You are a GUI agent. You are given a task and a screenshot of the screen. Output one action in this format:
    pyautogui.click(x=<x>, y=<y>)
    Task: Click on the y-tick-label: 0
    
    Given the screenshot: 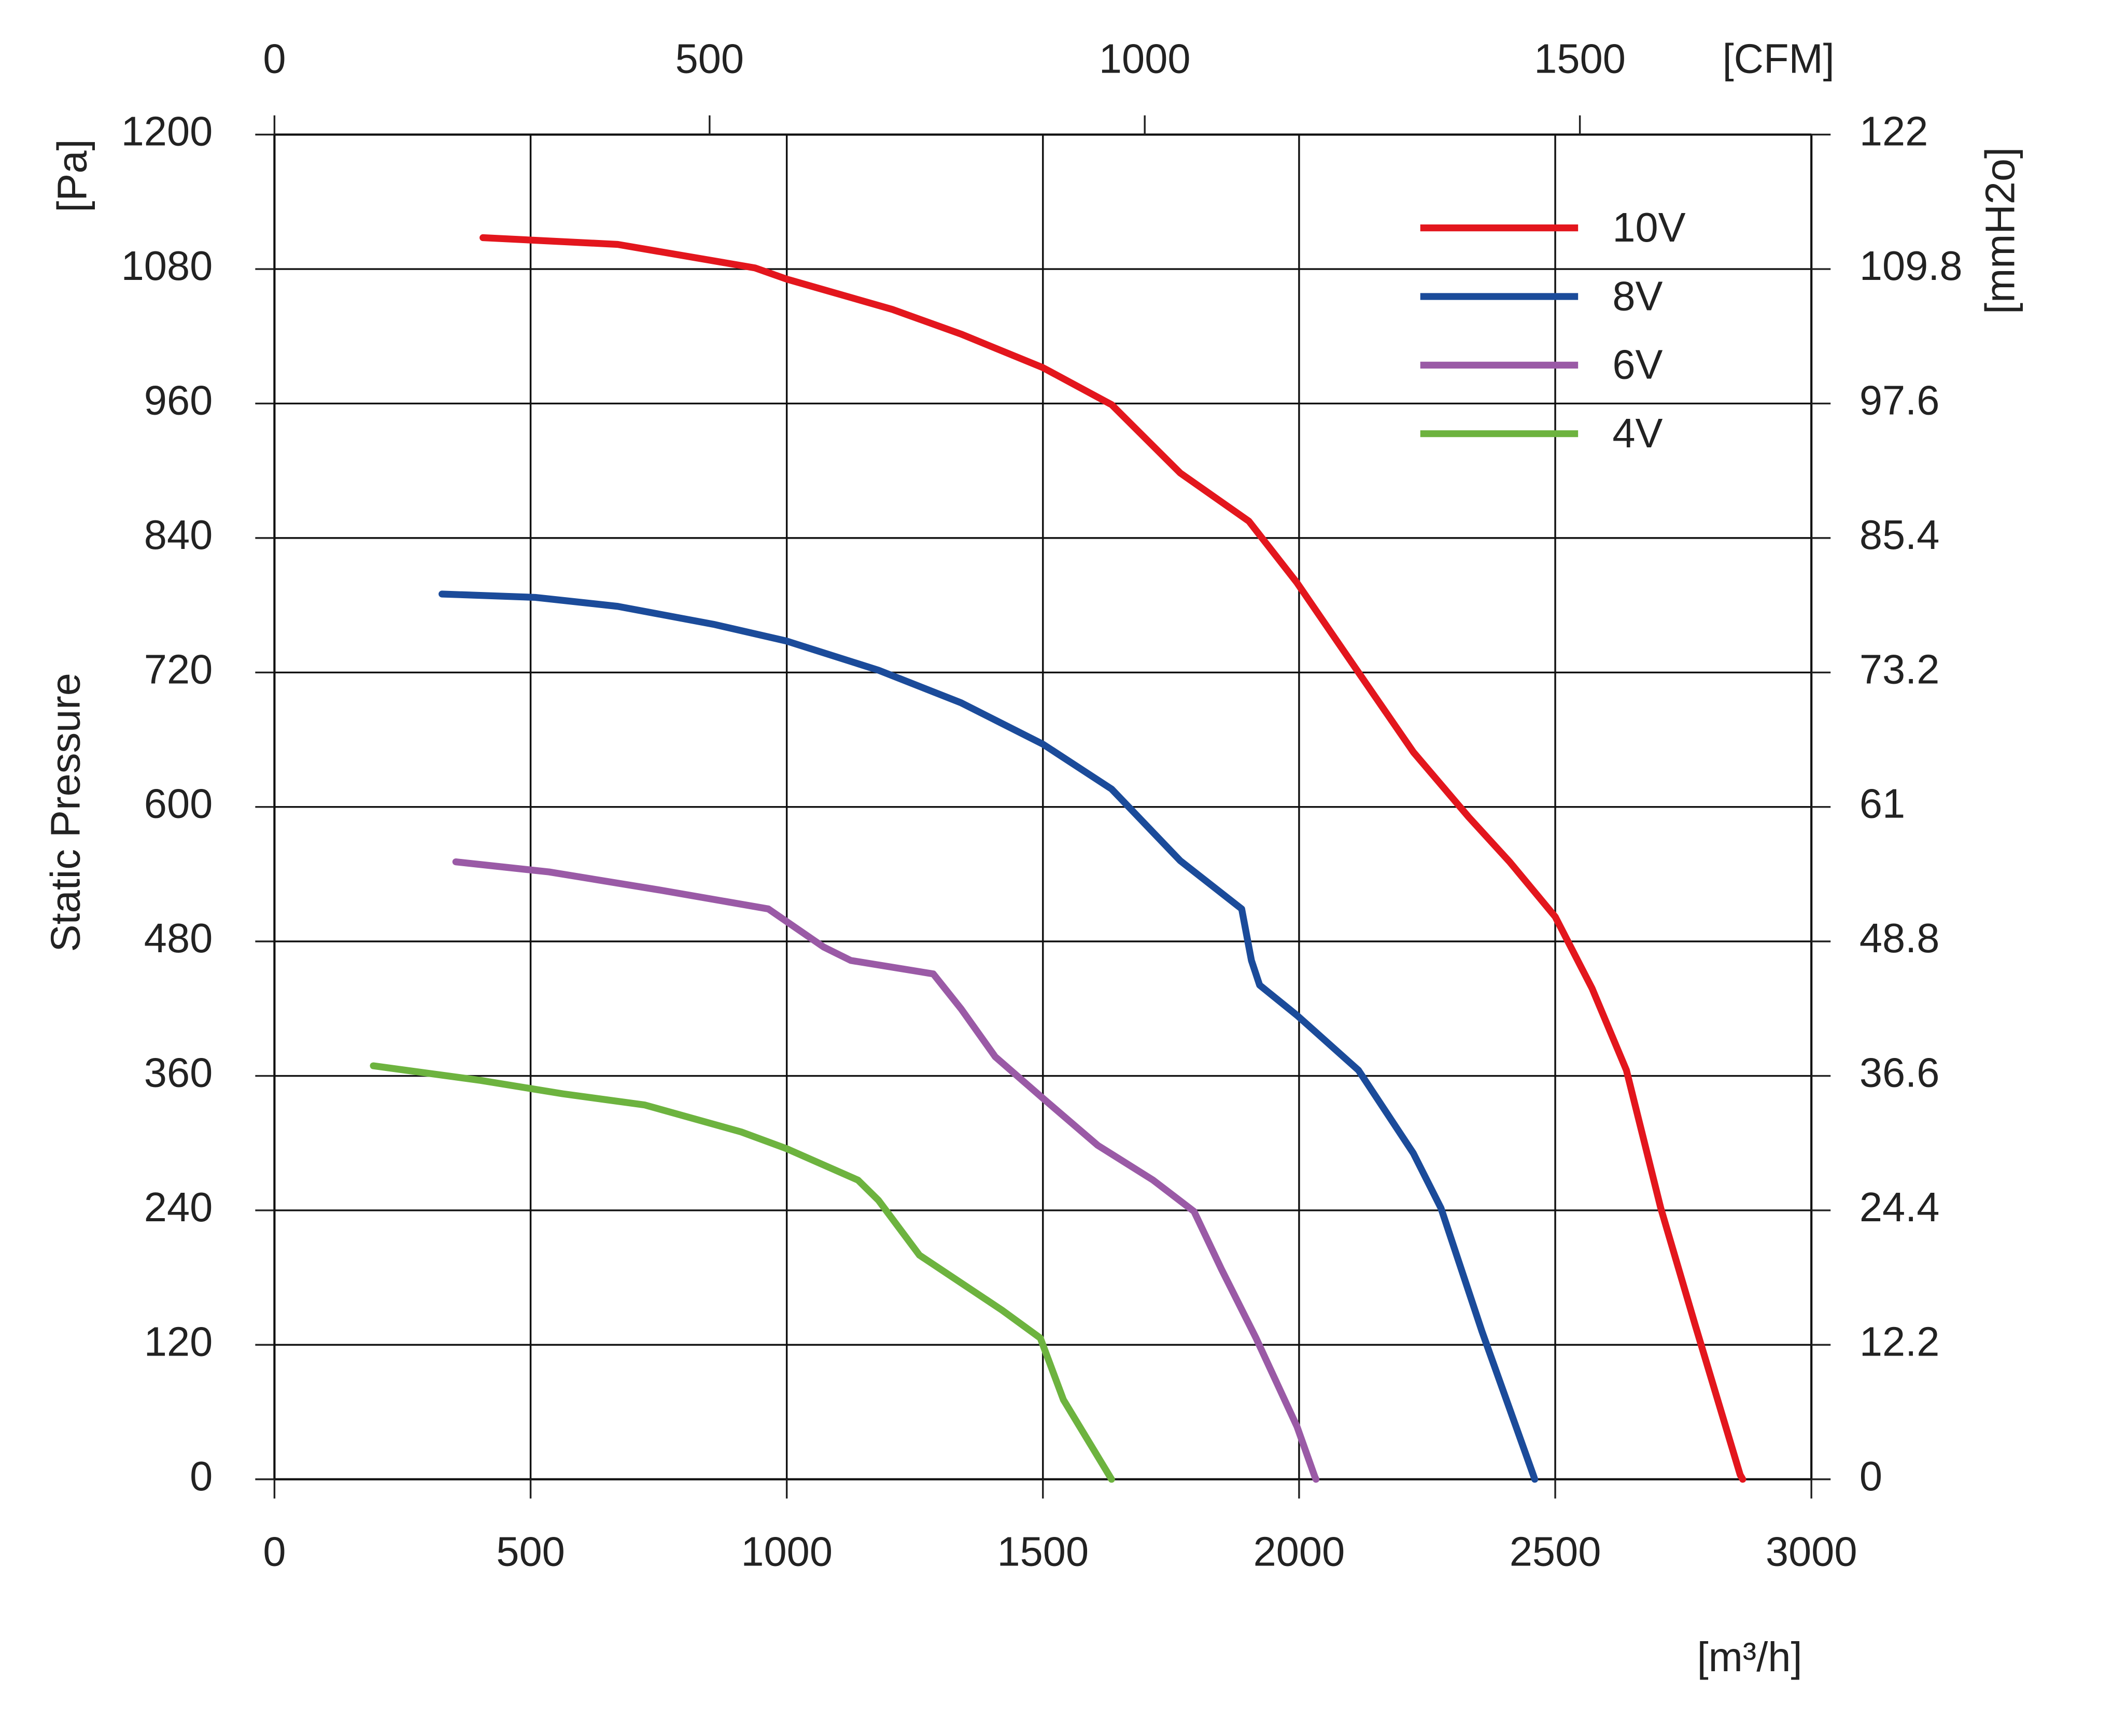 What is the action you would take?
    pyautogui.click(x=202, y=1476)
    